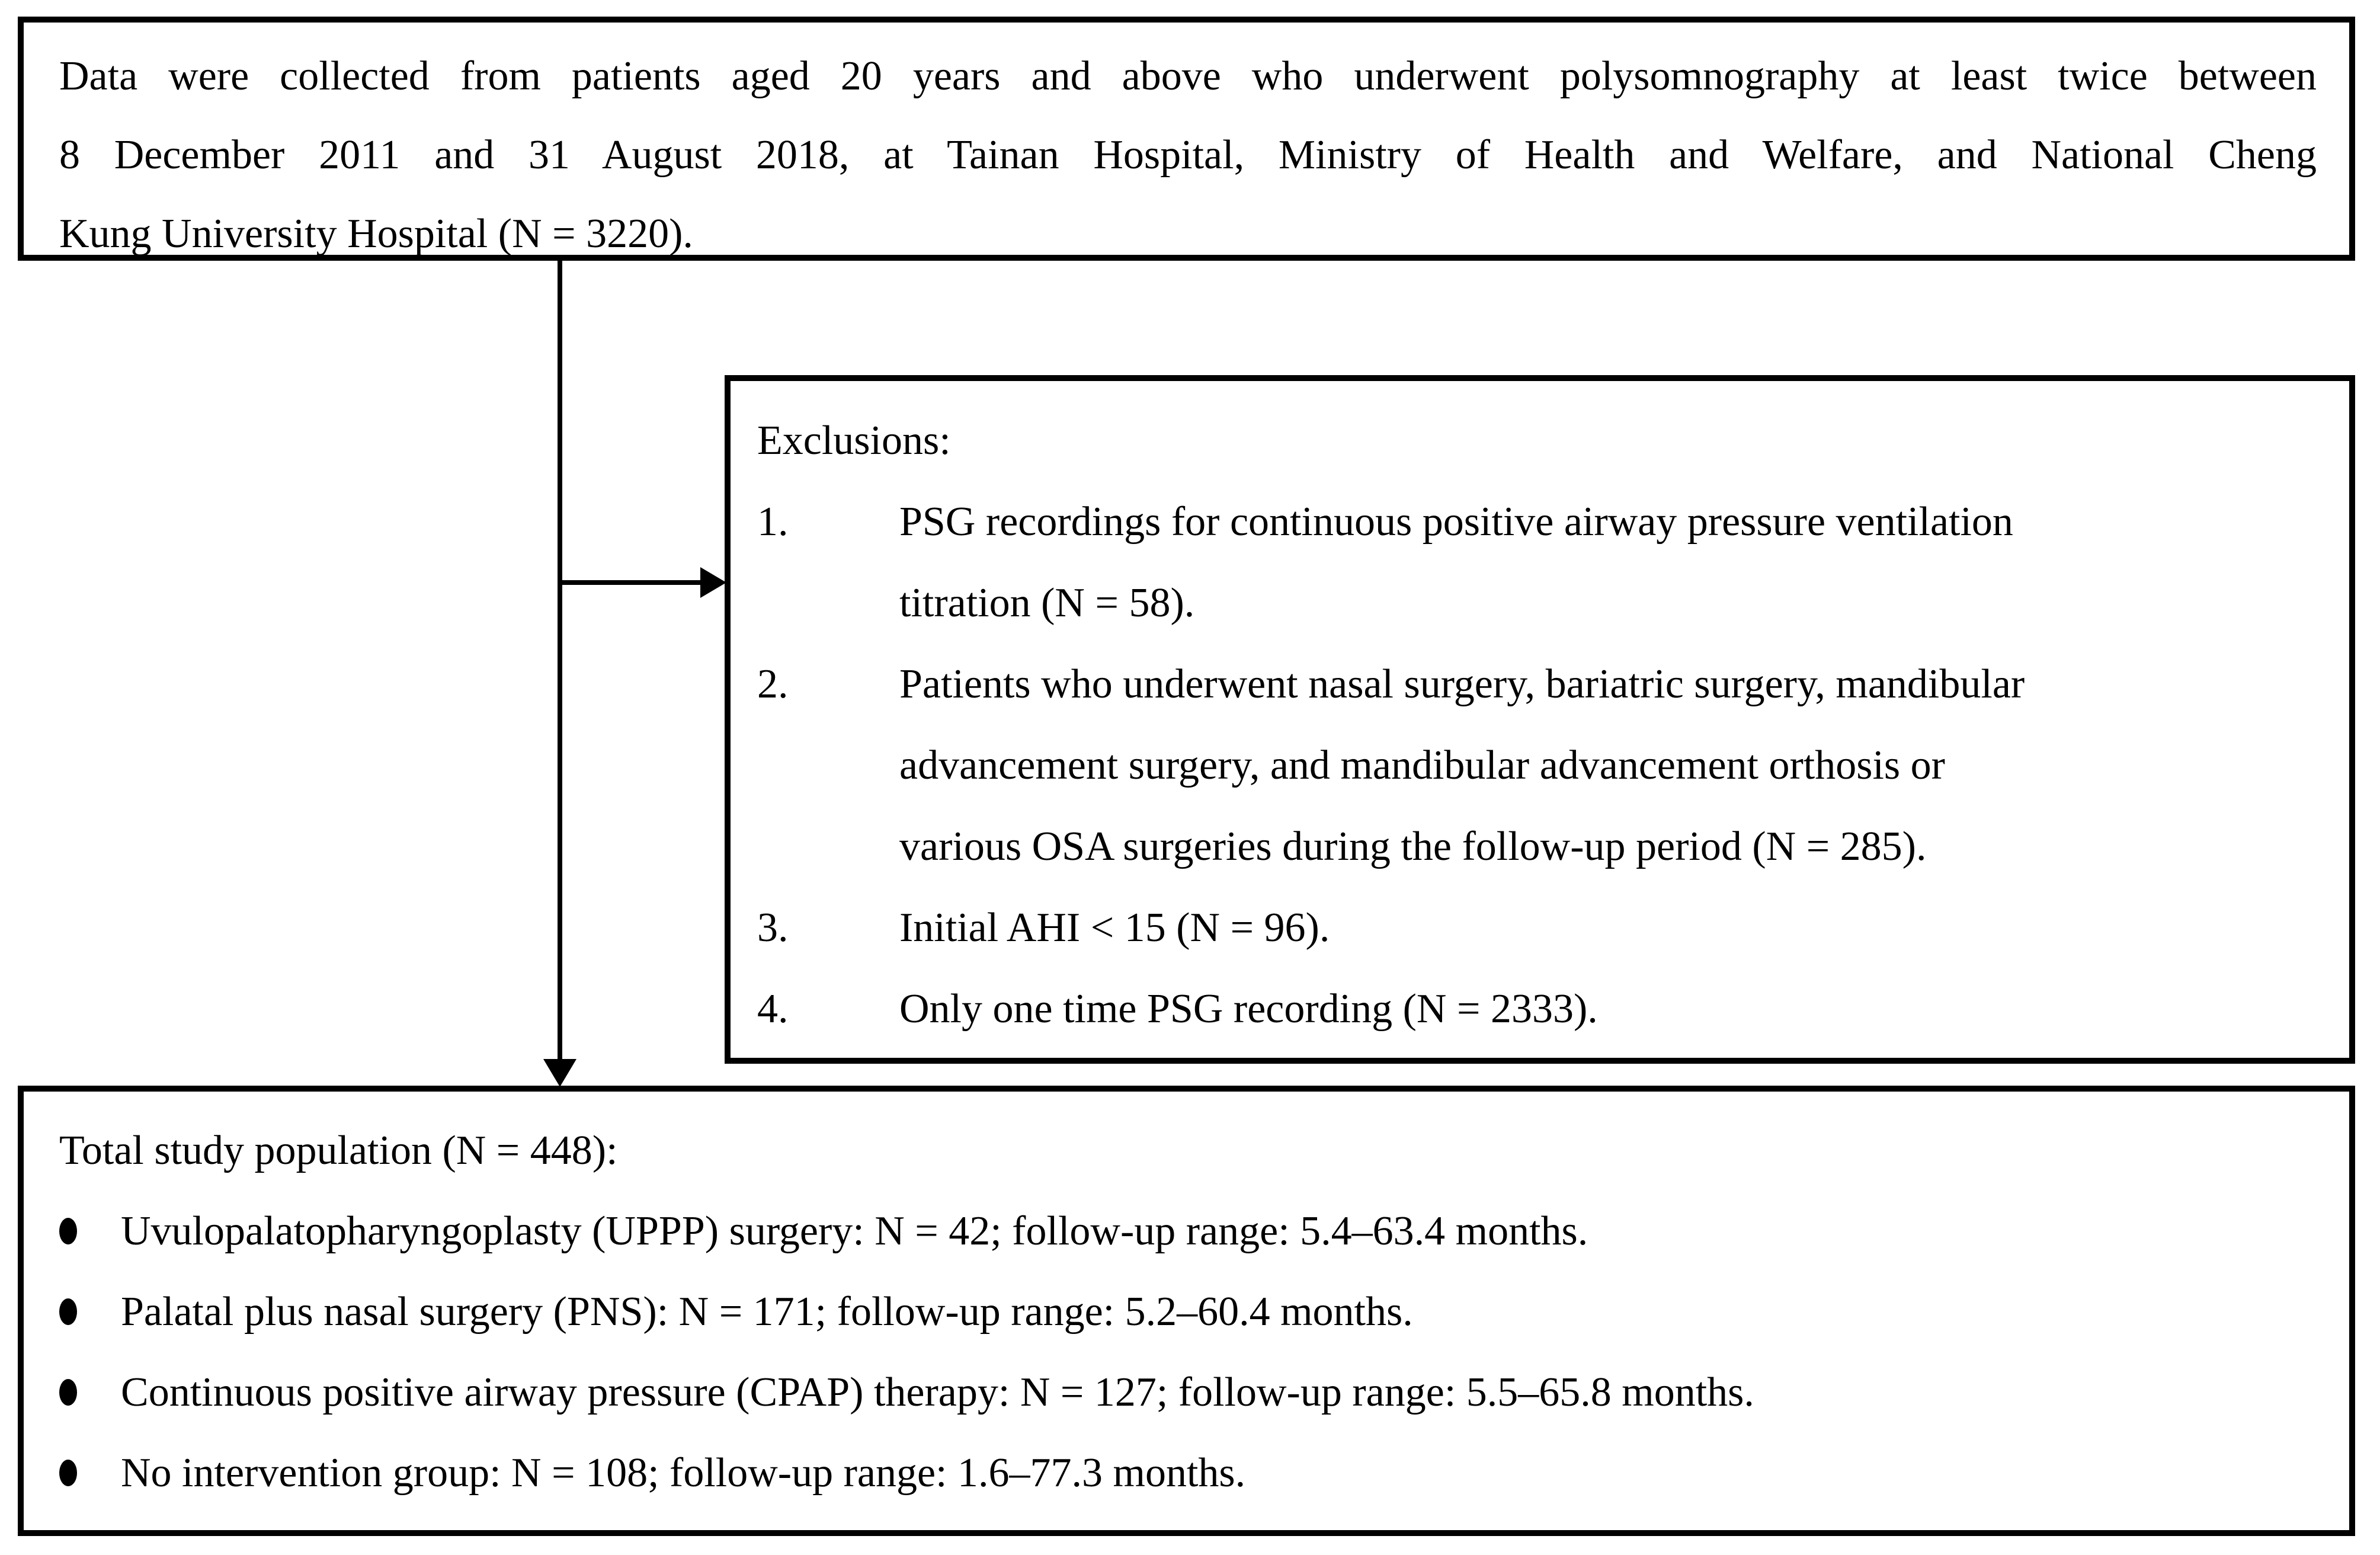 This screenshot has width=2380, height=1555. What do you see at coordinates (1047, 603) in the screenshot?
I see `exclusion-item-text: titration (N = 58).` at bounding box center [1047, 603].